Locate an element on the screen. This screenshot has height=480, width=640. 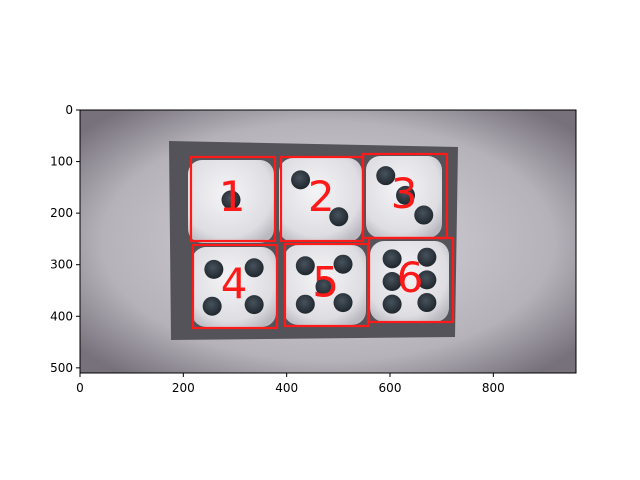
detection-label: 4 is located at coordinates (234, 283).